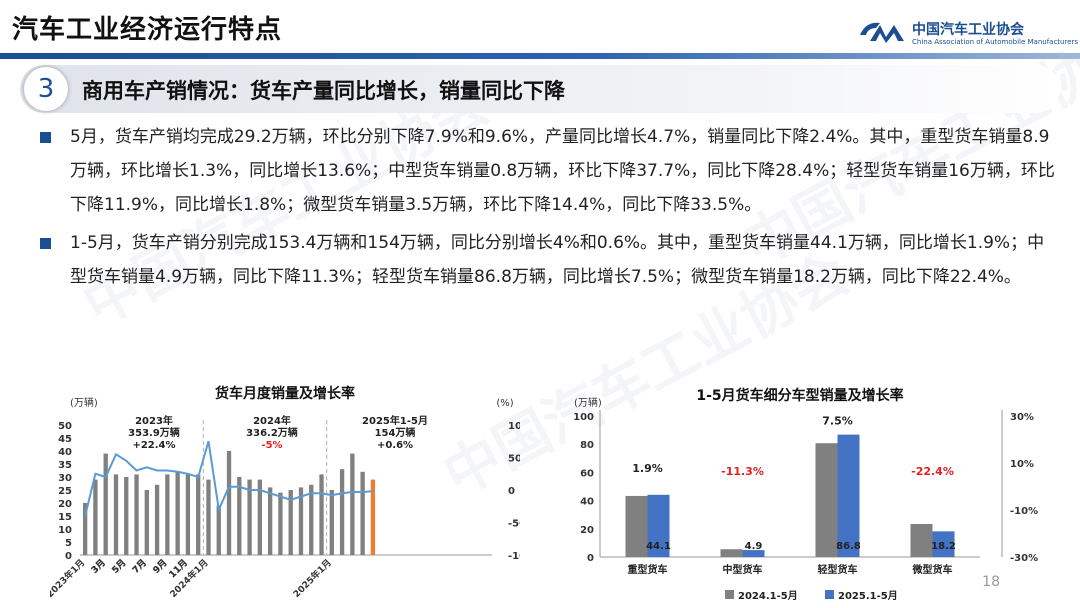 This screenshot has height=608, width=1080. I want to click on category-label: 微型货车, so click(932, 569).